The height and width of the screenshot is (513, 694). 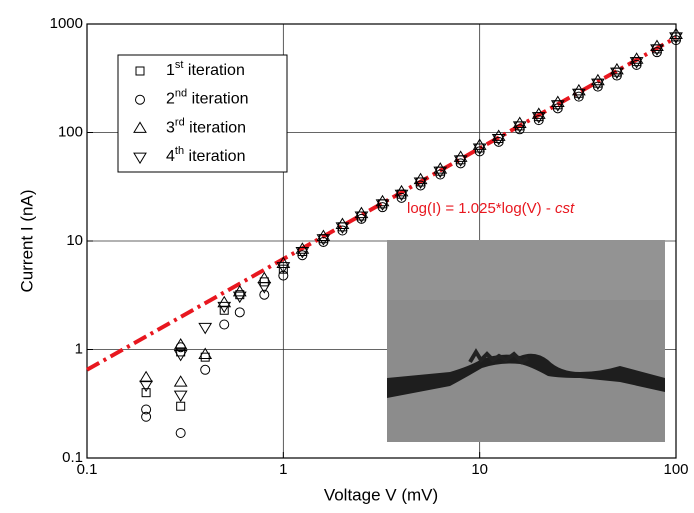 What do you see at coordinates (205, 155) in the screenshot?
I see `legend-label: 4th iteration` at bounding box center [205, 155].